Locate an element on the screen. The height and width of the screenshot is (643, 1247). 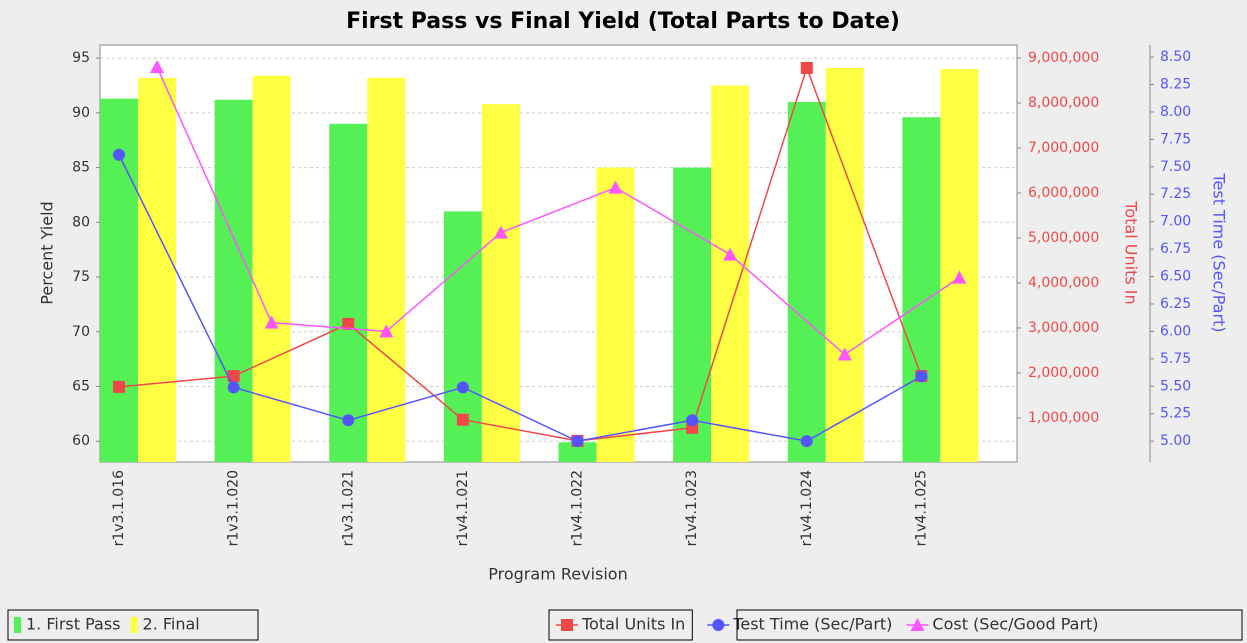
y3ticks-label: 7.25 is located at coordinates (1175, 194).